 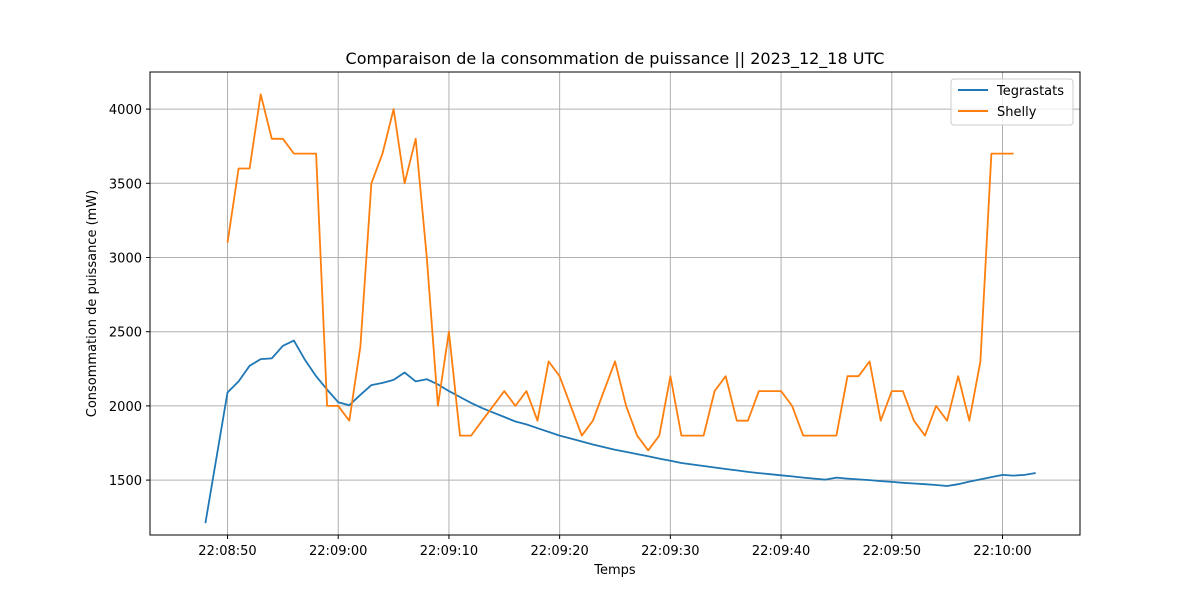 What do you see at coordinates (129, 296) in the screenshot?
I see `y-axis-ticks: 1500 2000 2500 3000 3500 4000` at bounding box center [129, 296].